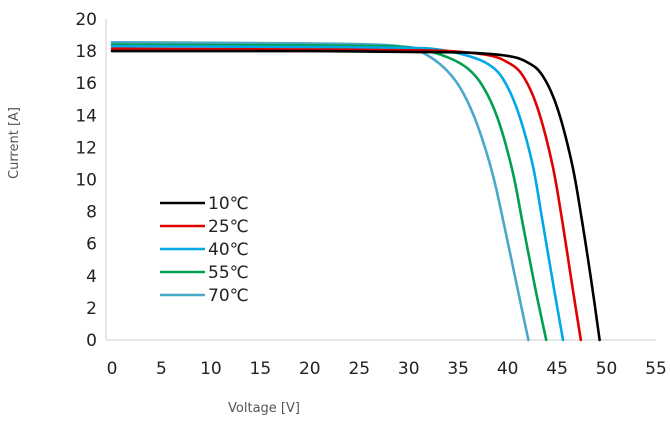  I want to click on y-tick-label: 12, so click(86, 148).